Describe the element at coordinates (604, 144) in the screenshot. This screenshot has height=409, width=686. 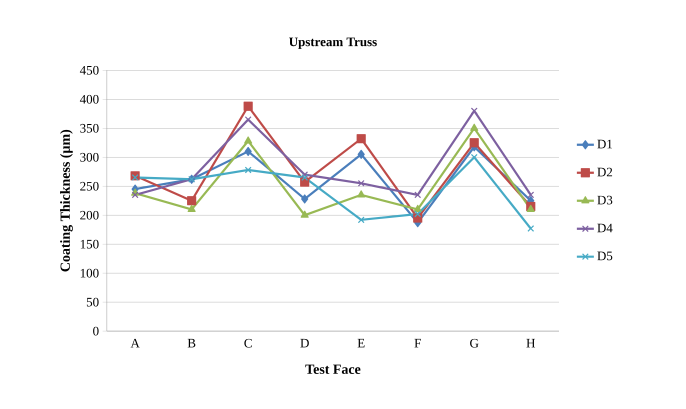
I see `legend-label: D1` at that location.